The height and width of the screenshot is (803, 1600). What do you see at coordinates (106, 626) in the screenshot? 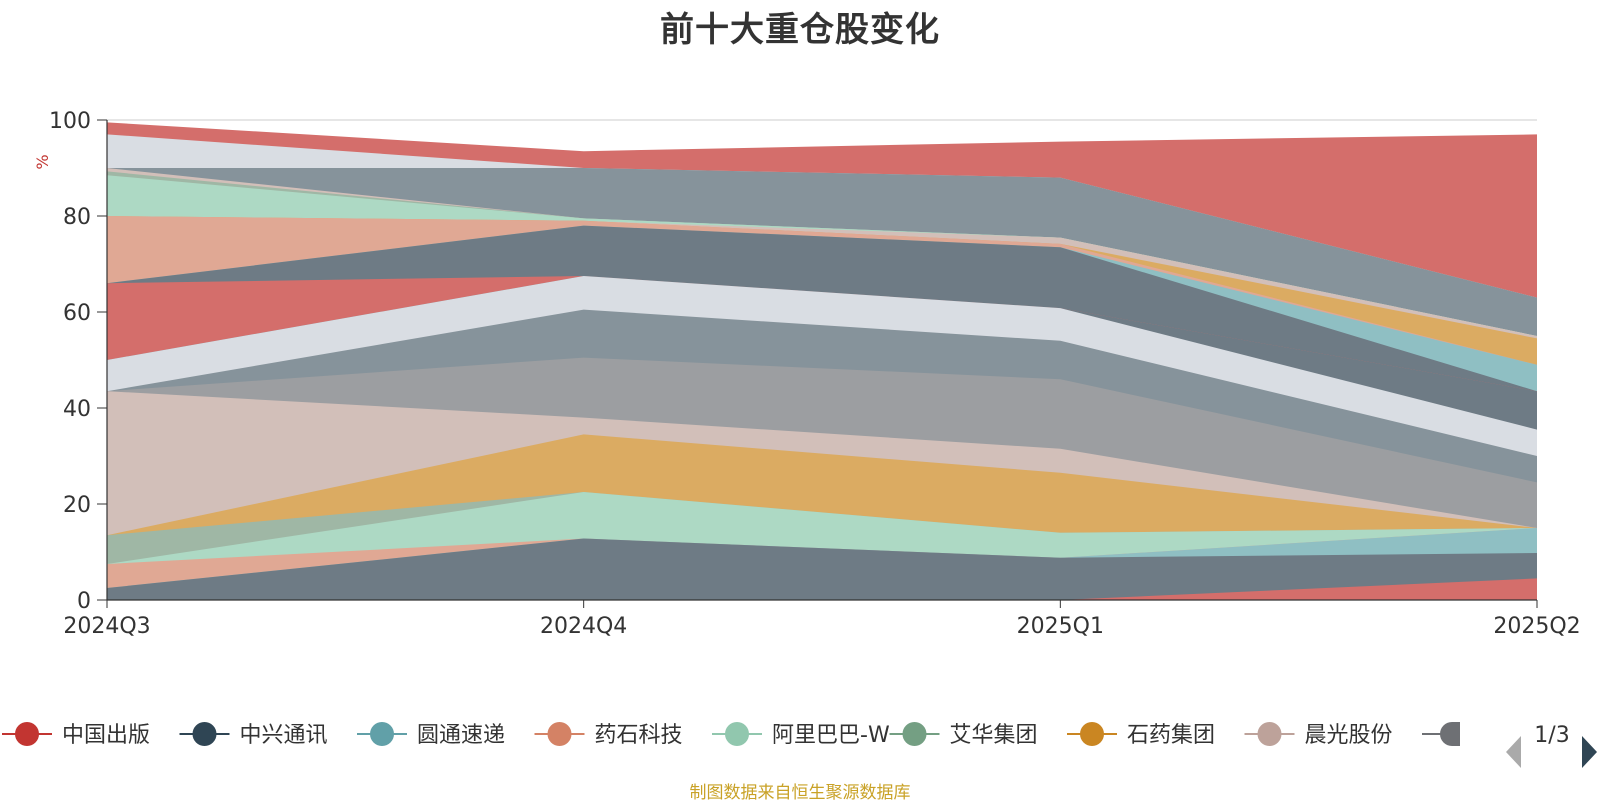
I see `x-tick-label: 2024Q3` at bounding box center [106, 626].